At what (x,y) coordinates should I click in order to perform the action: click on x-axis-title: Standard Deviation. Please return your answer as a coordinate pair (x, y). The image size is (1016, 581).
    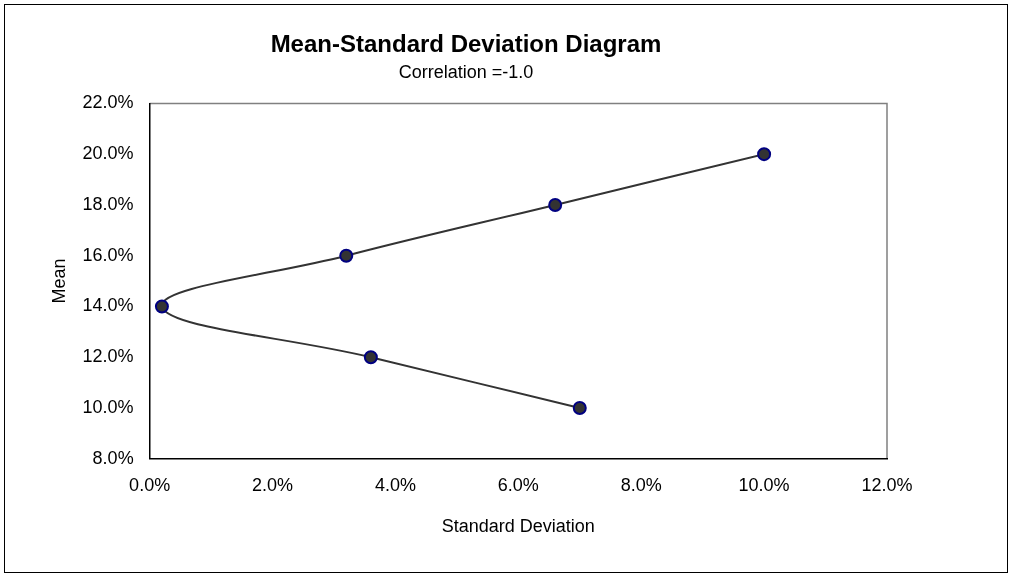
    Looking at the image, I should click on (518, 526).